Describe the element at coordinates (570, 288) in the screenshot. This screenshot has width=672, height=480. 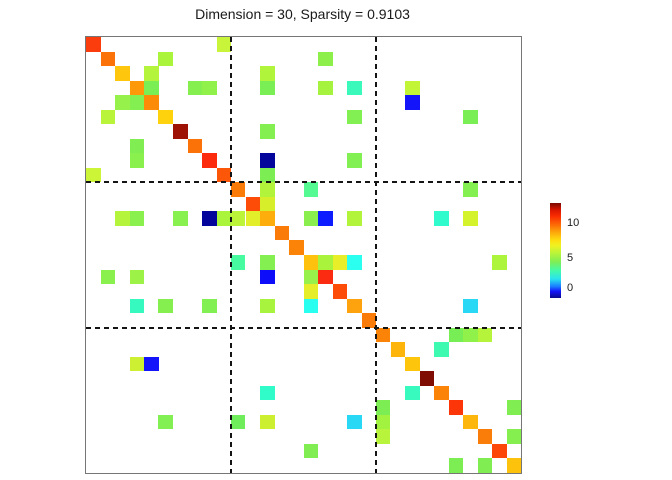
I see `colorbar-tick-label-0: 0` at that location.